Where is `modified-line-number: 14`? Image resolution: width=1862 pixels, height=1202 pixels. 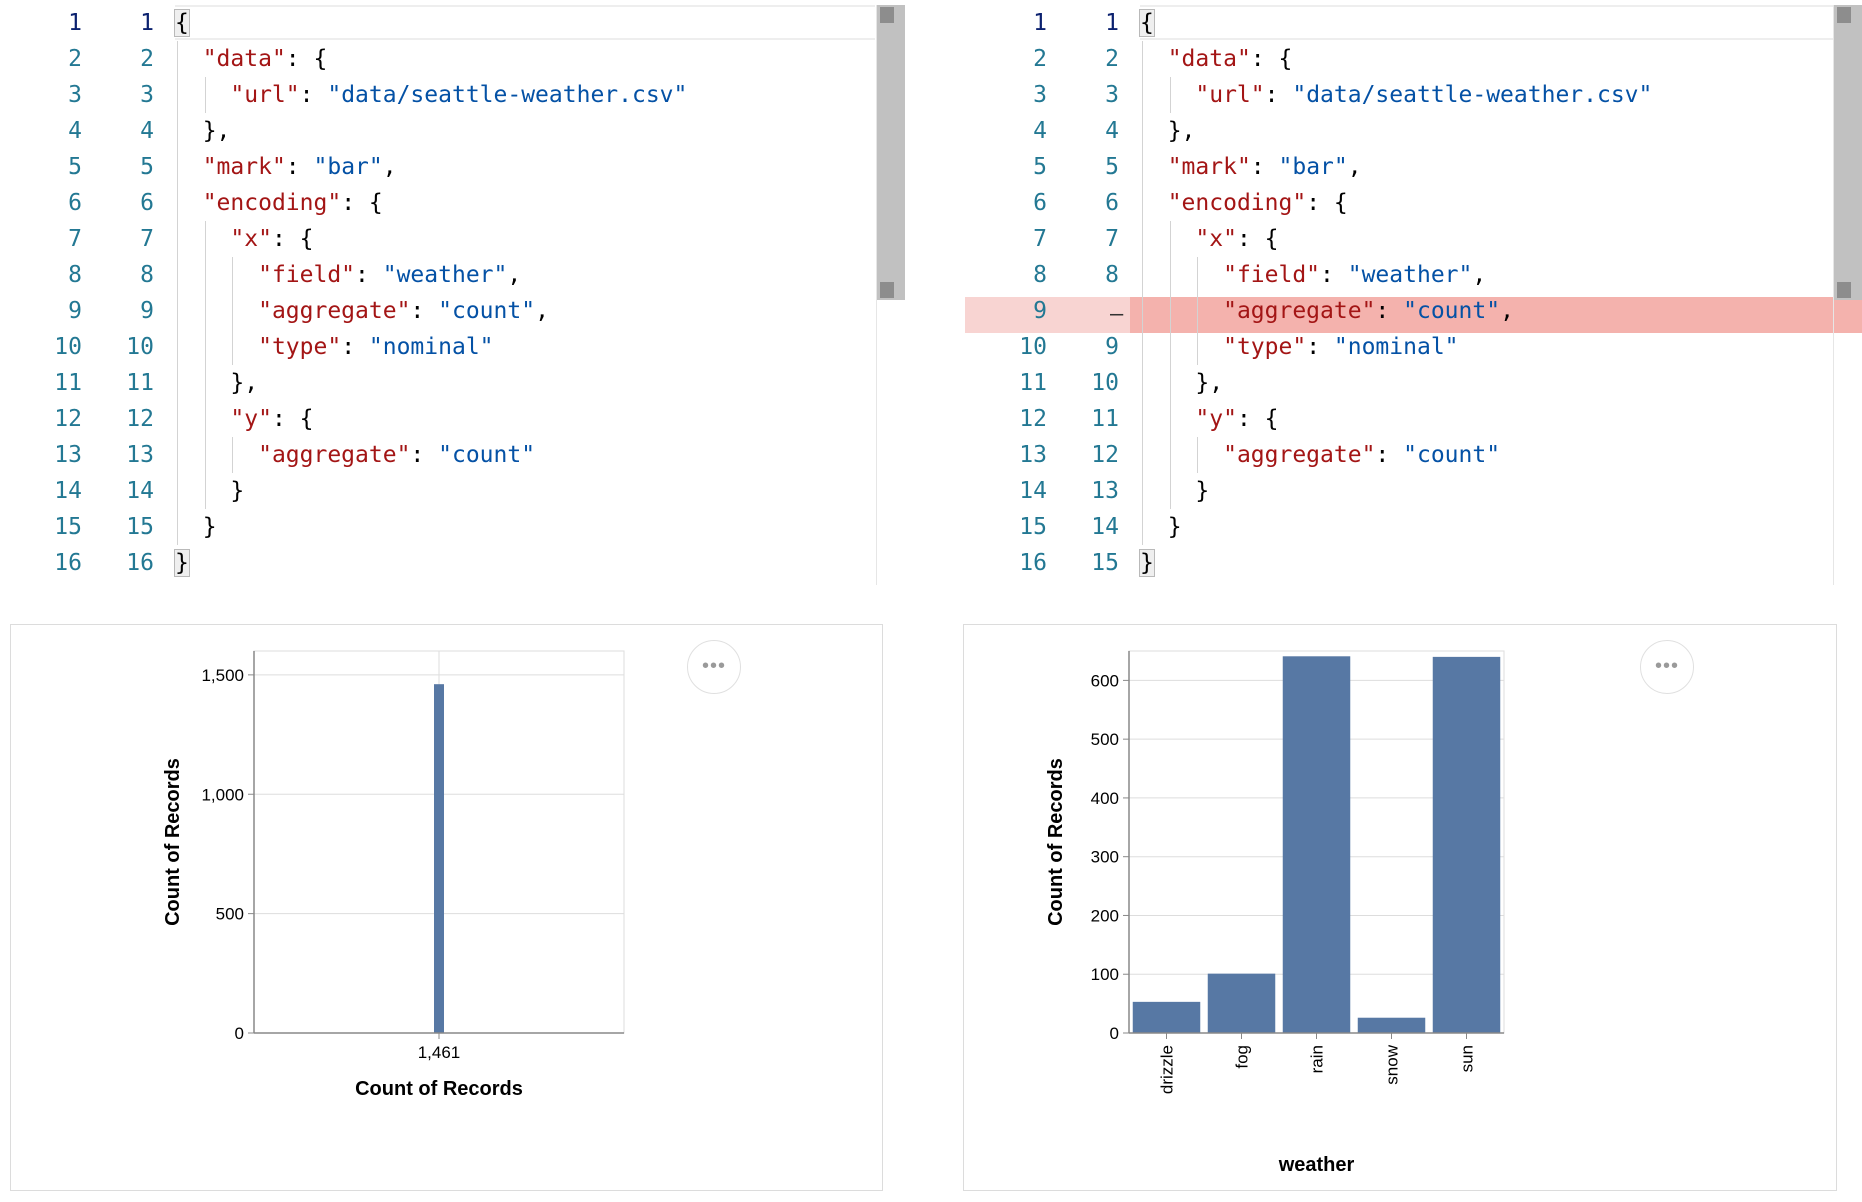
modified-line-number: 14 is located at coordinates (1105, 527).